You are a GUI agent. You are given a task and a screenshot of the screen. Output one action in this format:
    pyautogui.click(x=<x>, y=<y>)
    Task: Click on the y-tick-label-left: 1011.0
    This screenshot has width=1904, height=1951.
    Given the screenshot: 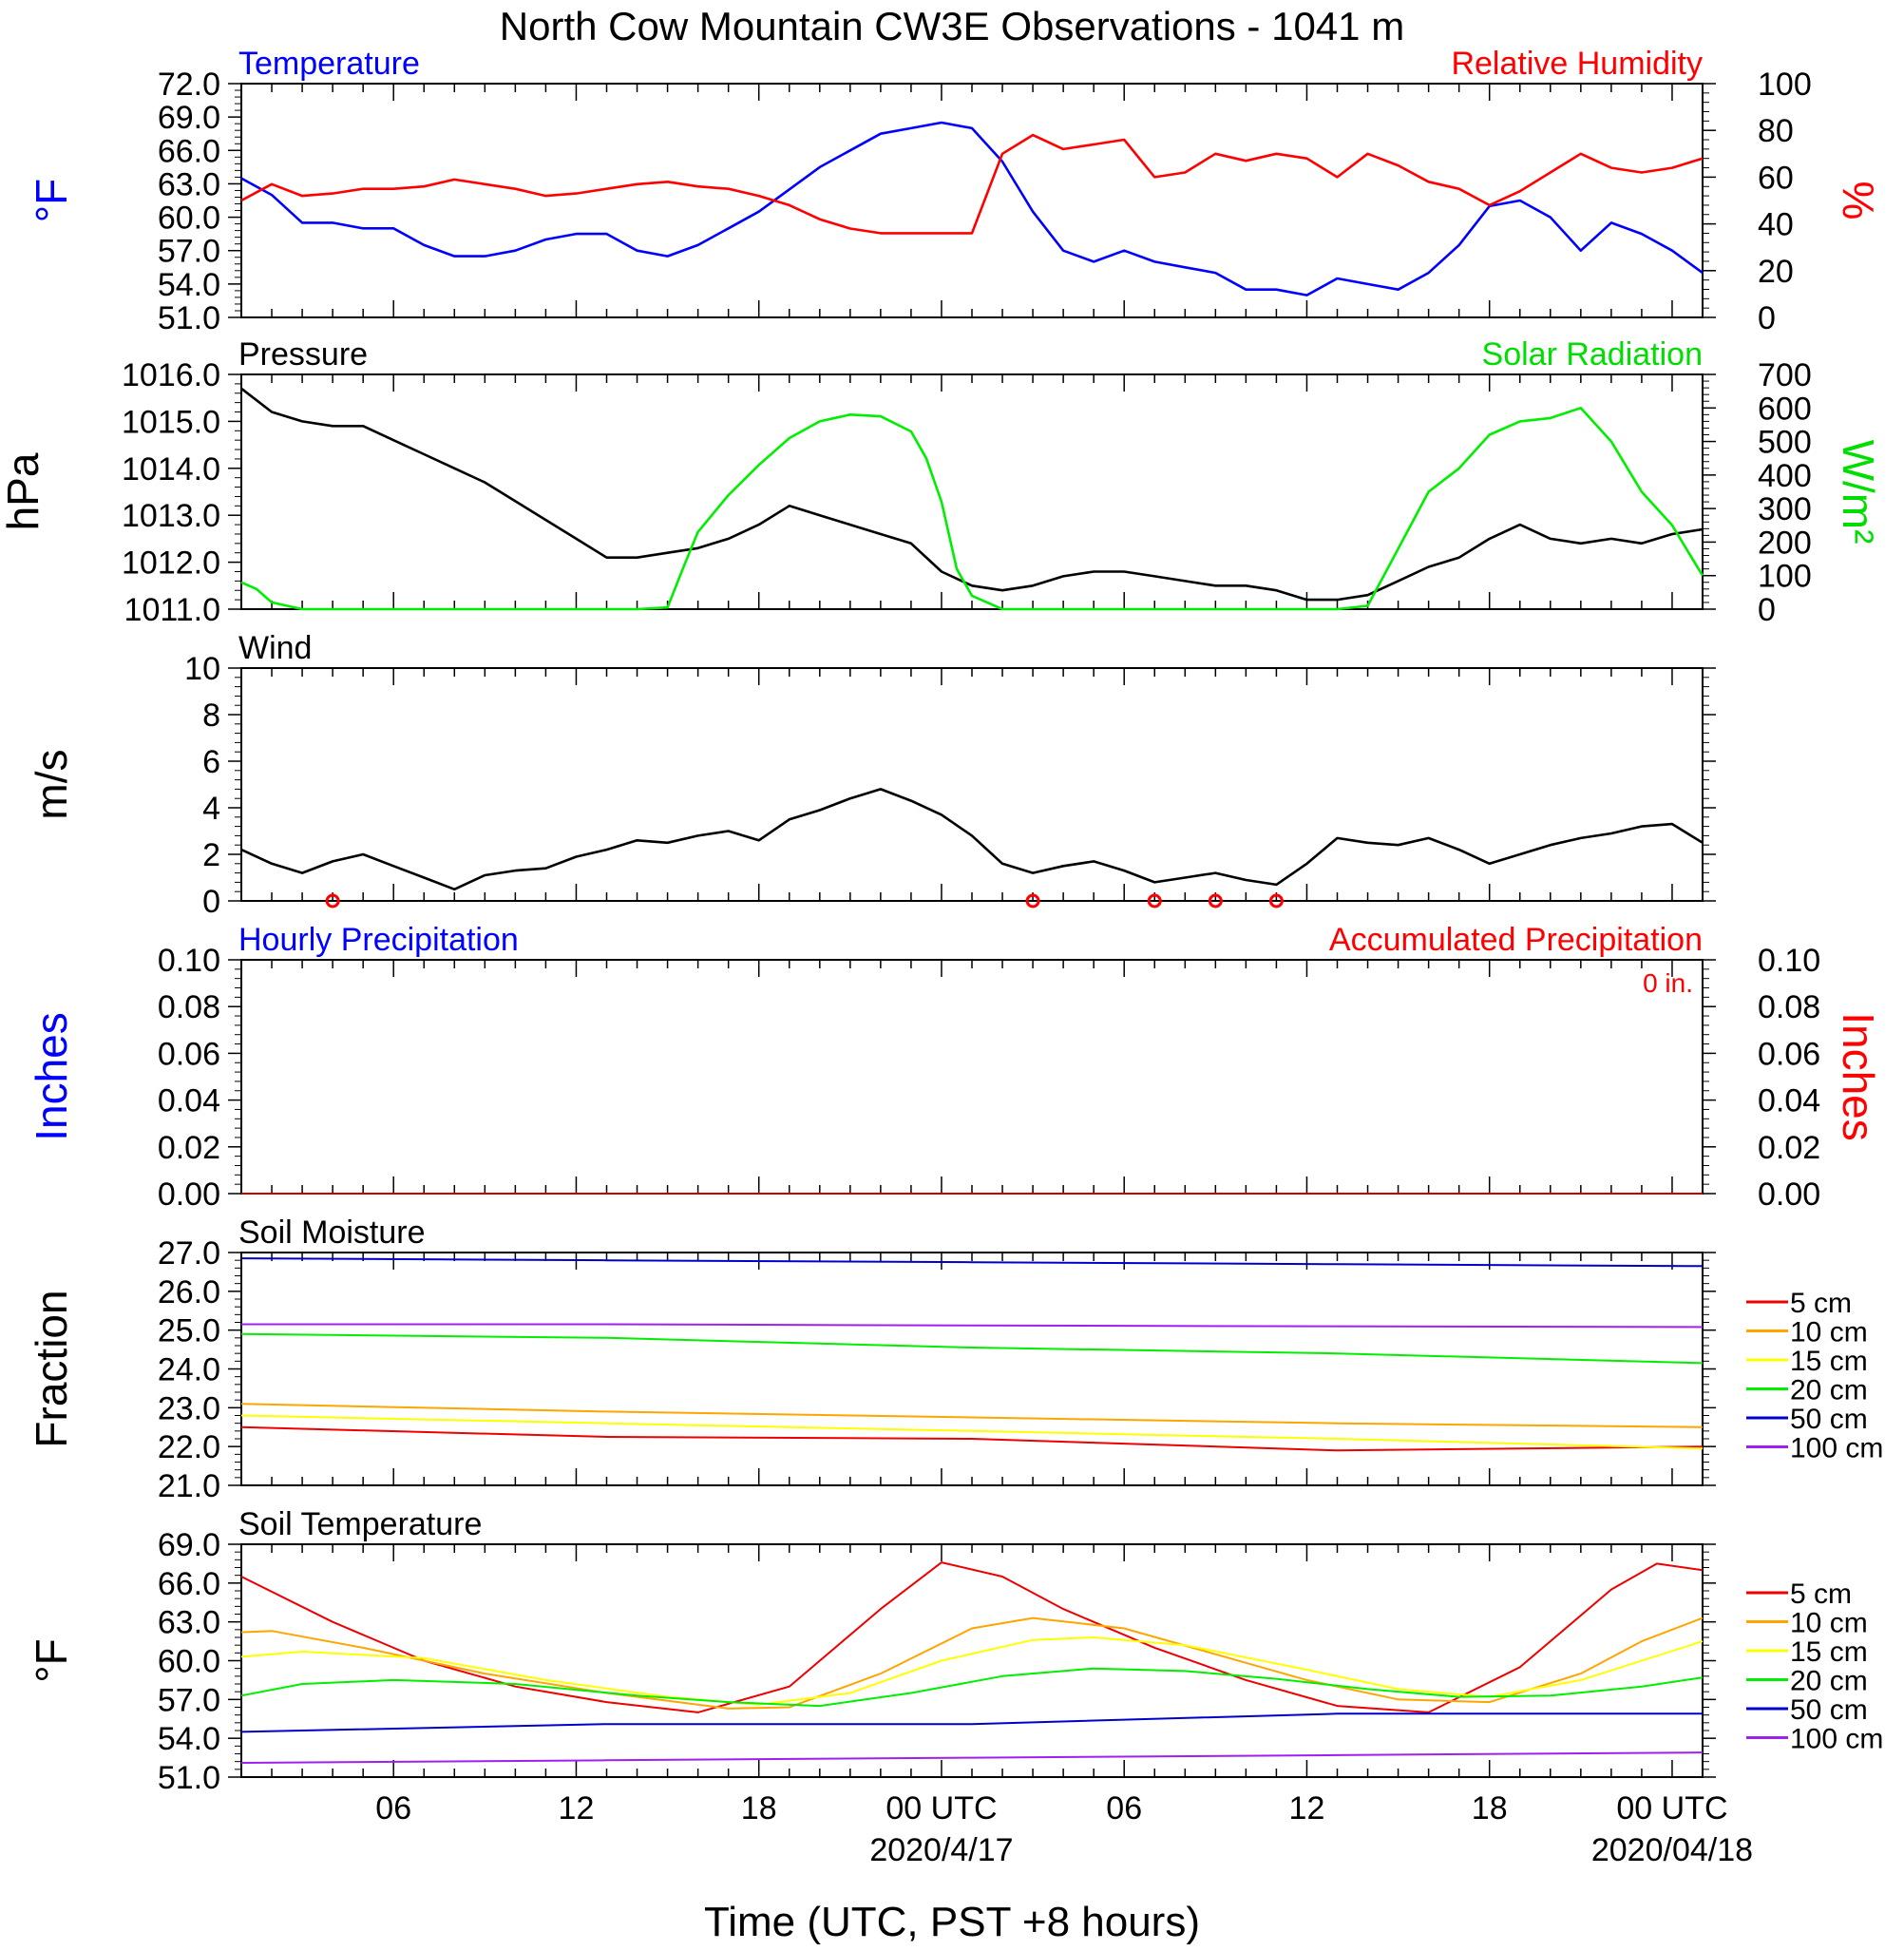 What is the action you would take?
    pyautogui.click(x=172, y=610)
    